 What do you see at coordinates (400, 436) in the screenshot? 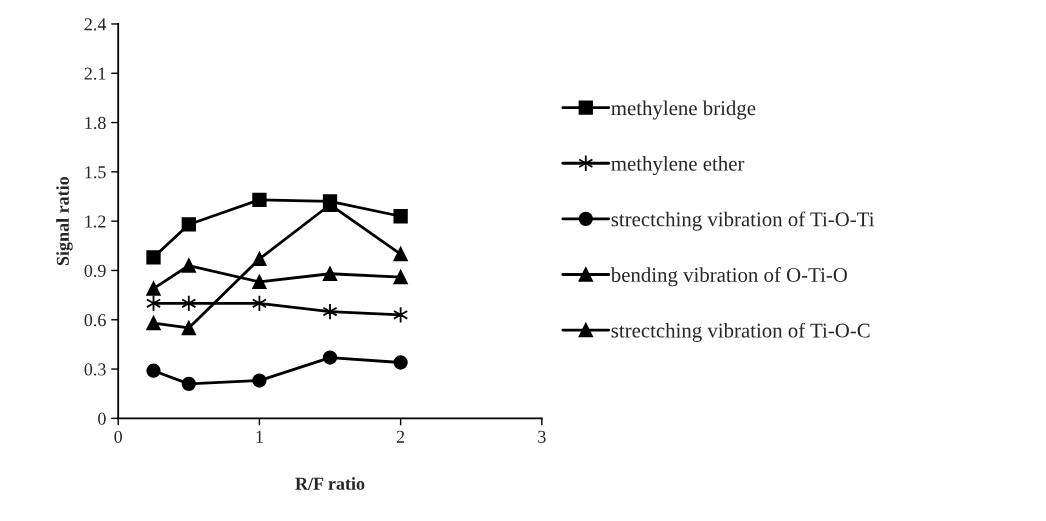
I see `x-tick-label: 2` at bounding box center [400, 436].